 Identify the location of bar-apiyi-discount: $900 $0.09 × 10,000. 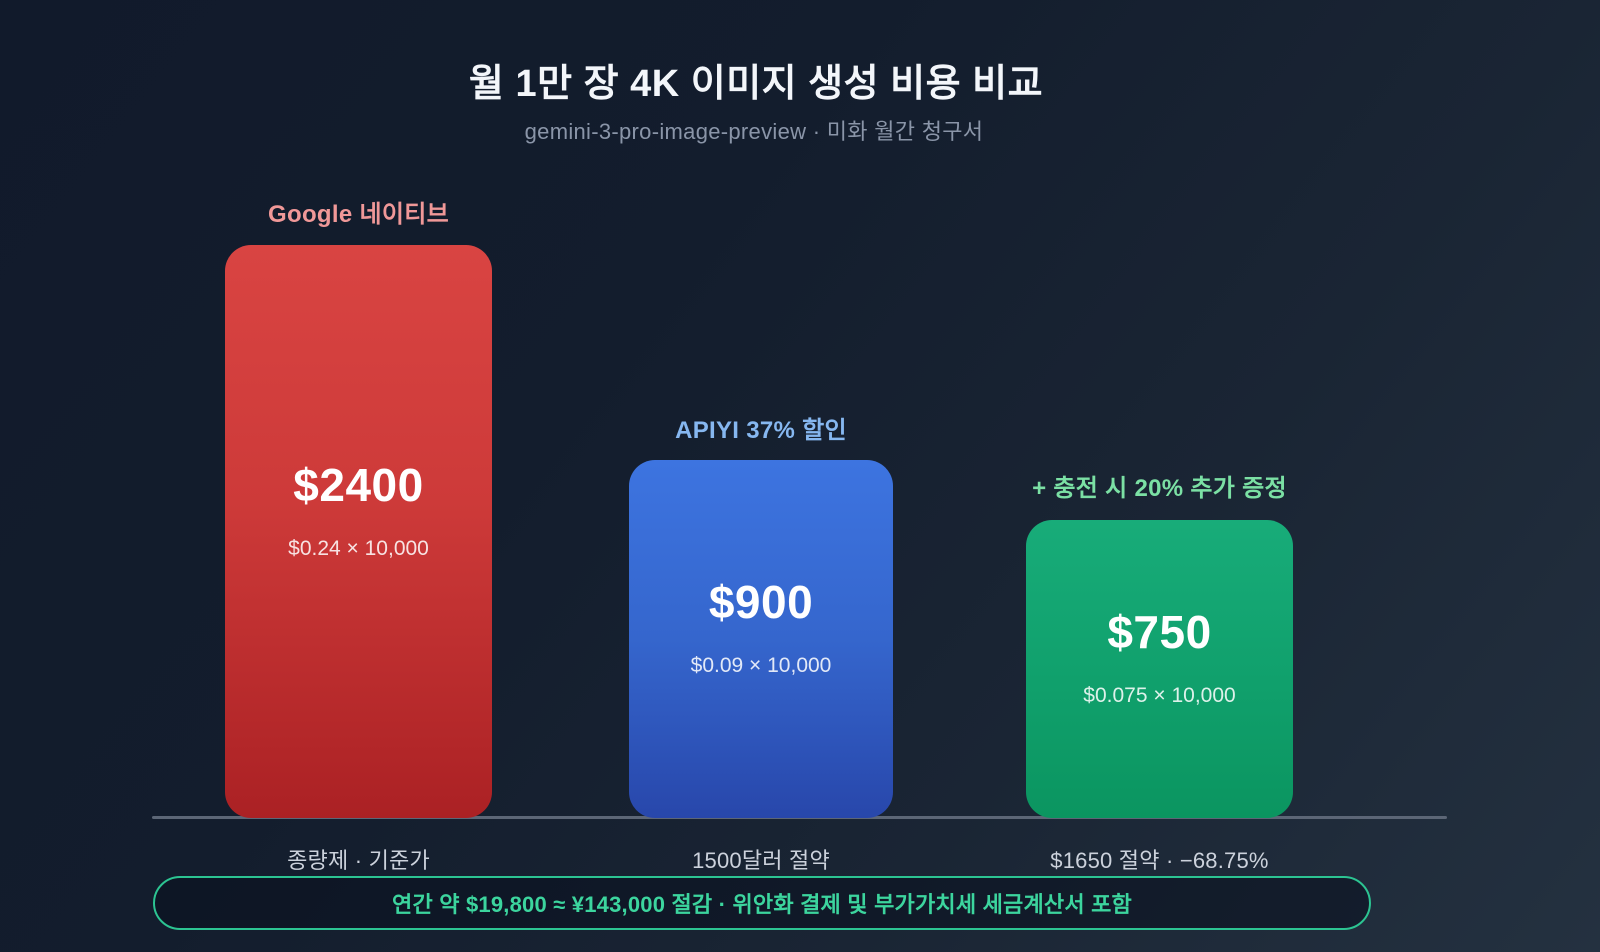
(761, 639).